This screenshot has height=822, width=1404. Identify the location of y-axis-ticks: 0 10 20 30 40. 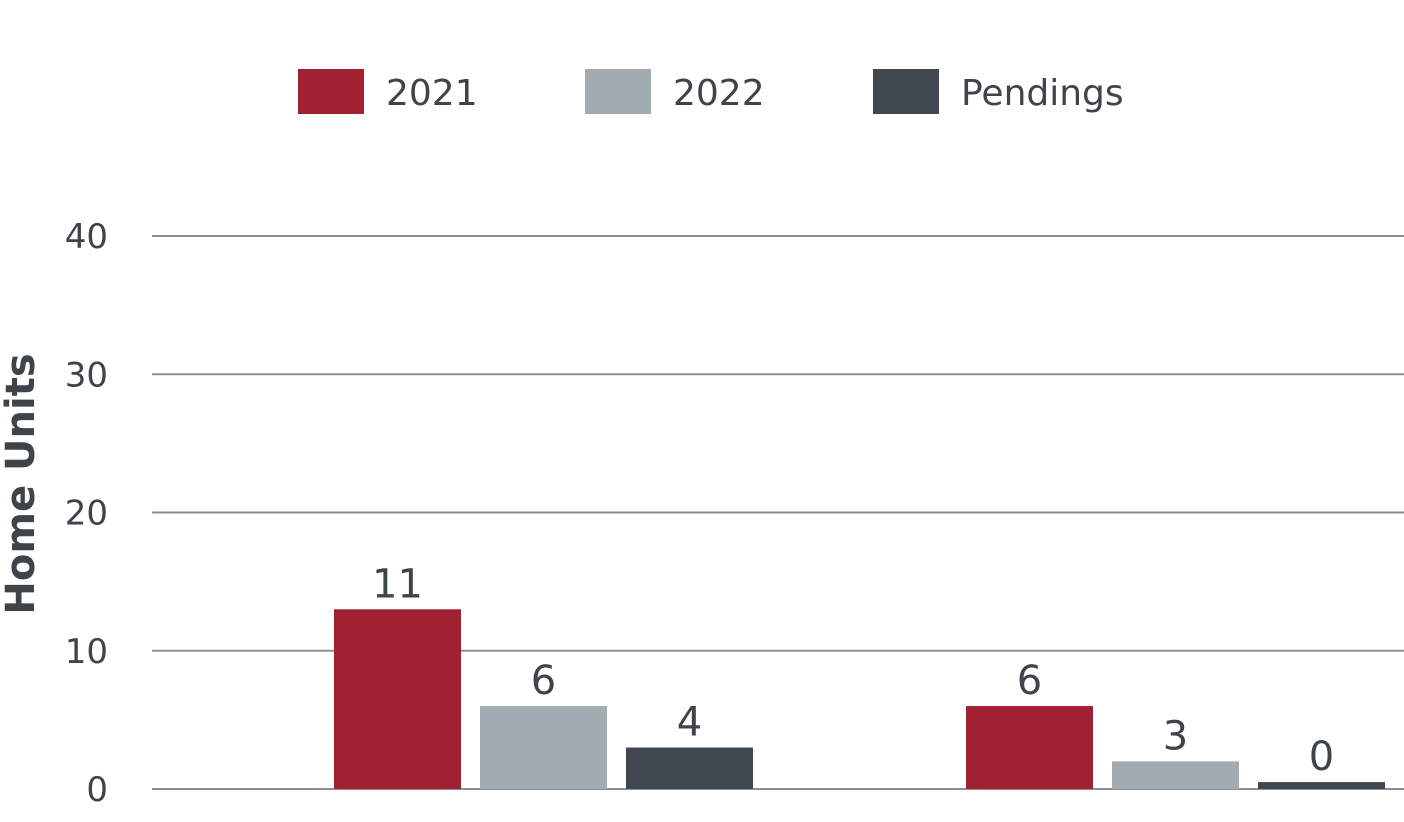
(86, 513).